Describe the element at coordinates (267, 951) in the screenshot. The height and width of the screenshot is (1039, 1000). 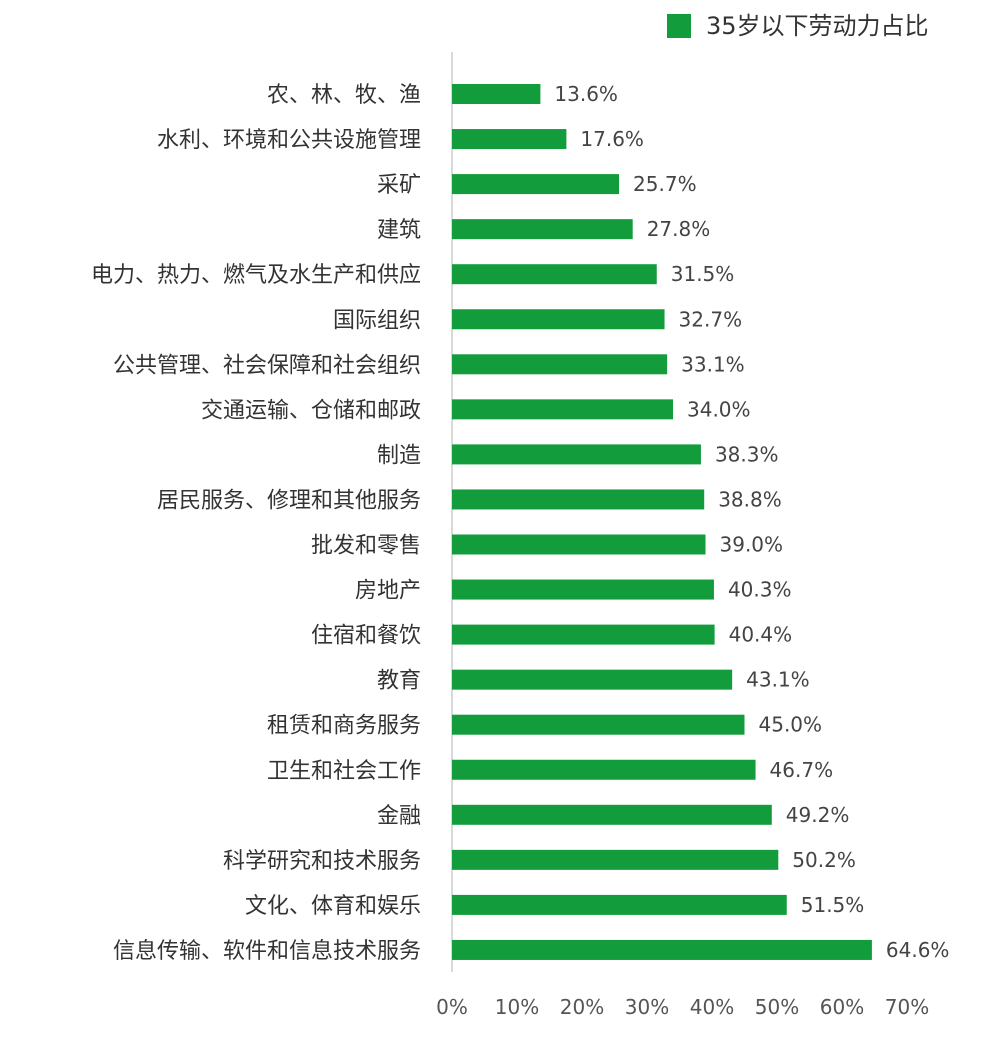
I see `category-label: 信息传输、软件和信息技术服务` at that location.